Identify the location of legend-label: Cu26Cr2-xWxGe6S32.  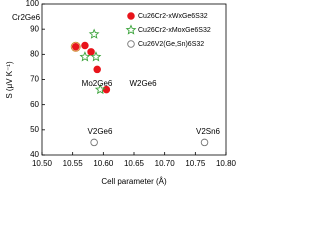
(173, 16).